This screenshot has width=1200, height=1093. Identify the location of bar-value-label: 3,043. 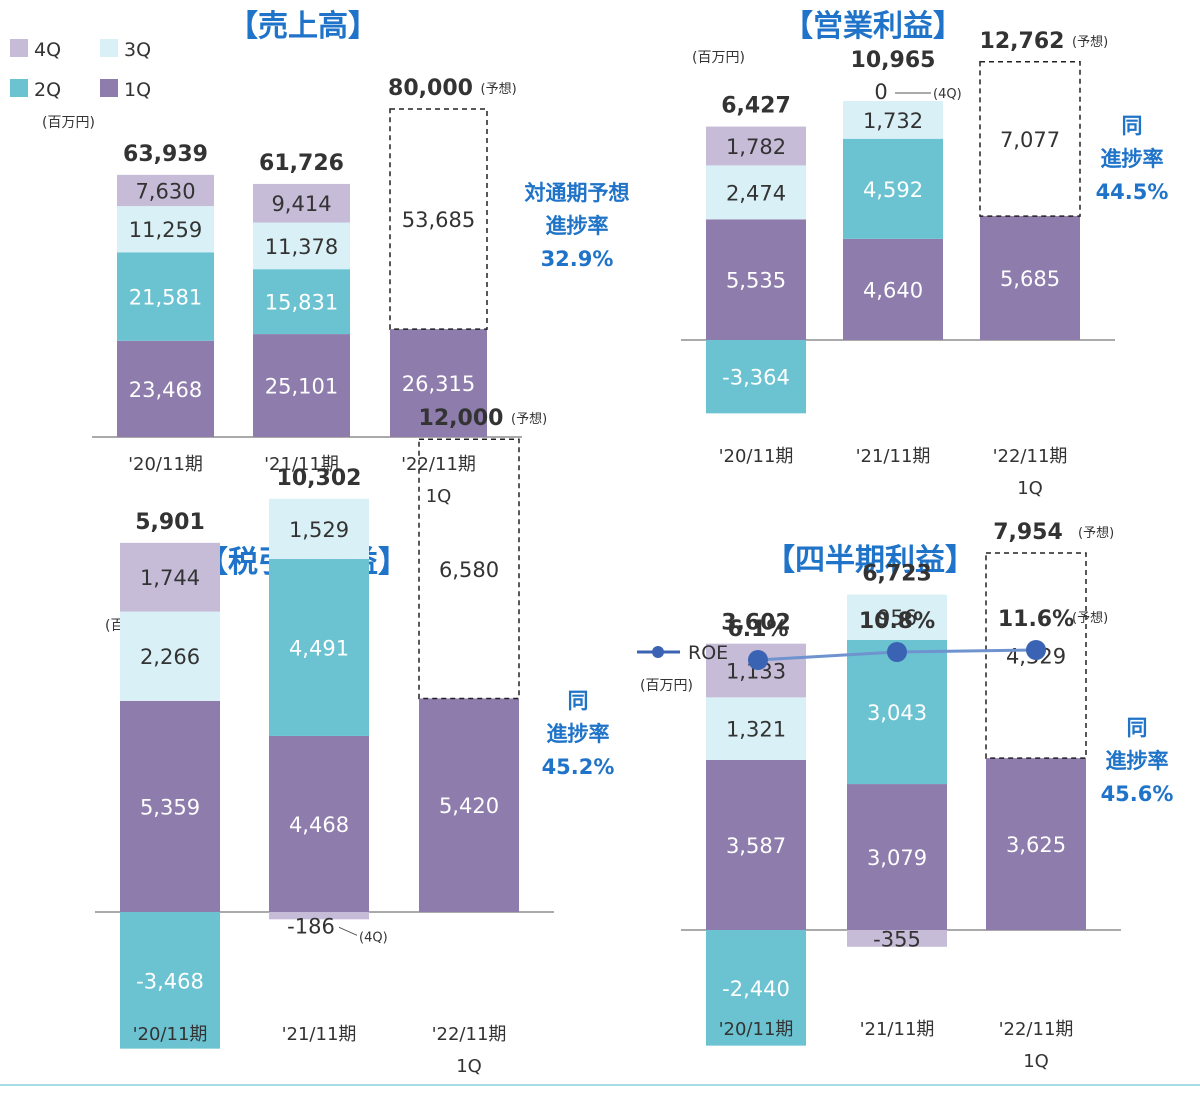
(897, 713).